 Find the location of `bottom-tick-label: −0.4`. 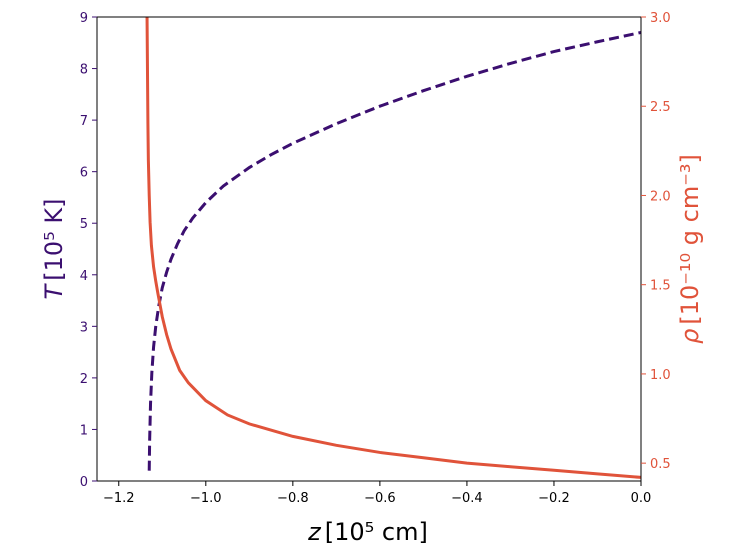

bottom-tick-label: −0.4 is located at coordinates (467, 498).